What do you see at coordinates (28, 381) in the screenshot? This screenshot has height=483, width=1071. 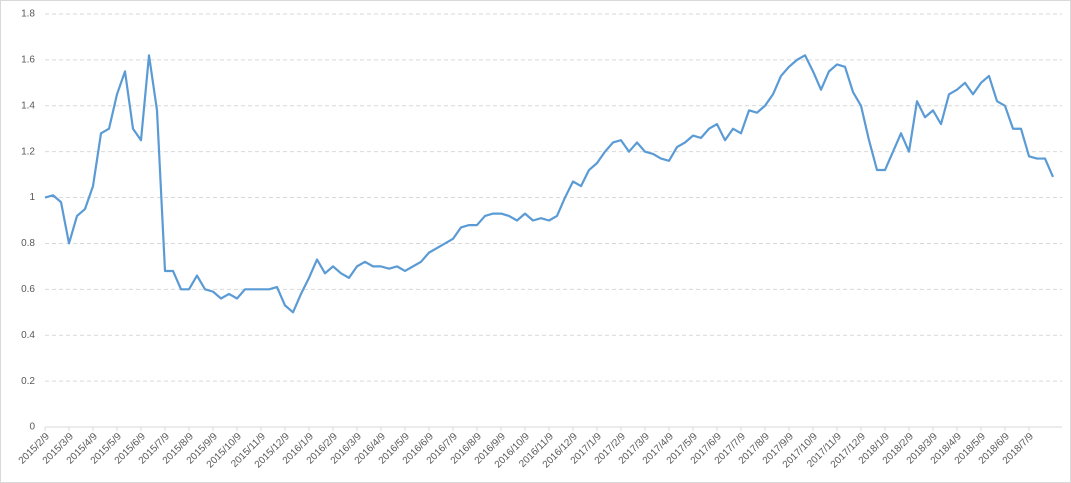 I see `y-tick-label: 0.2` at bounding box center [28, 381].